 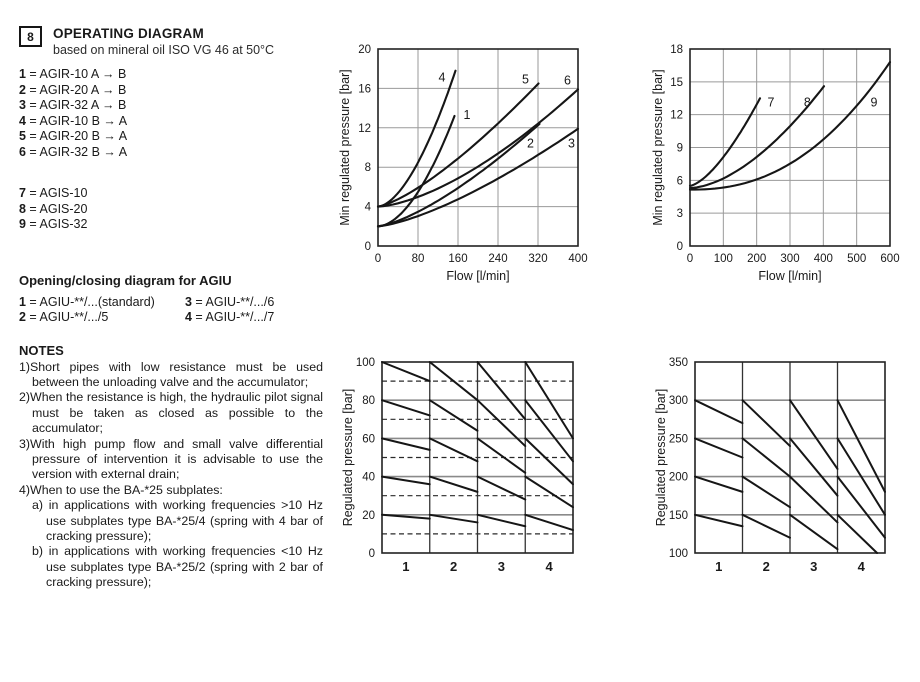 What do you see at coordinates (457, 465) in the screenshot?
I see `agiu-opening-closing-low-canvas: 0 20 40 60 80 100 Regulated pressure [bar] 1 2 3 4` at bounding box center [457, 465].